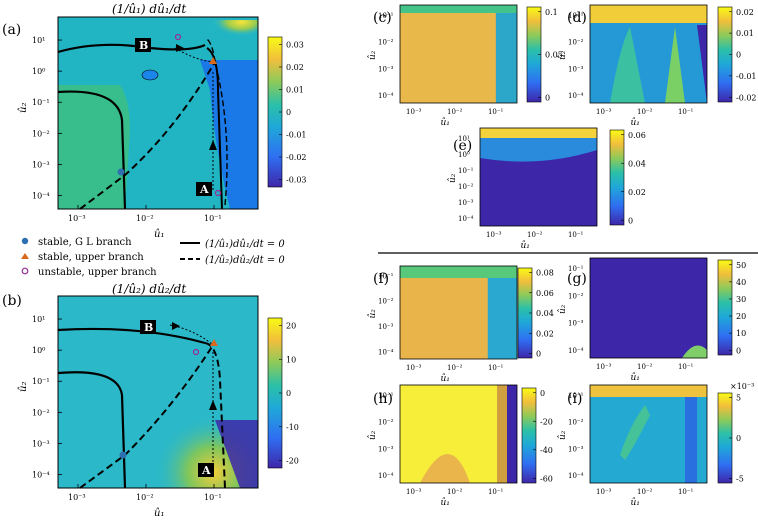  I want to click on panel-d-ytick-label: 10⁻¹, so click(576, 16).